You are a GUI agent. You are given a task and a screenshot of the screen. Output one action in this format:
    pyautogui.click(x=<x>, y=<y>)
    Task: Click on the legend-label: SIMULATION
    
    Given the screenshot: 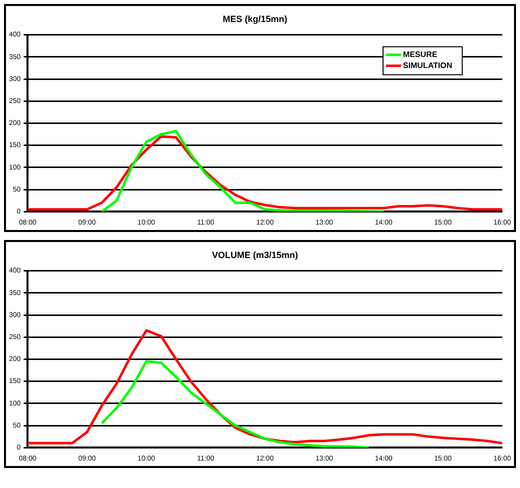 What is the action you would take?
    pyautogui.click(x=427, y=65)
    